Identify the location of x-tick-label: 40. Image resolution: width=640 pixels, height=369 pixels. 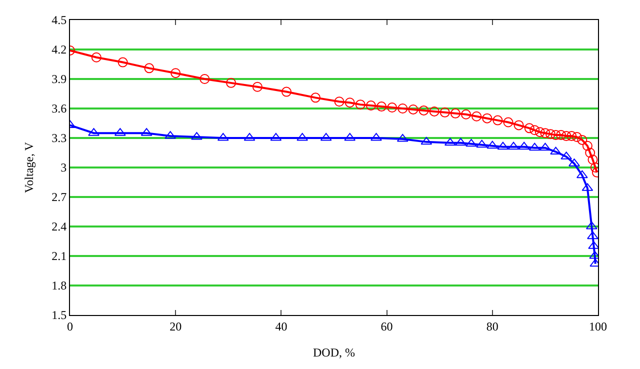
(281, 326).